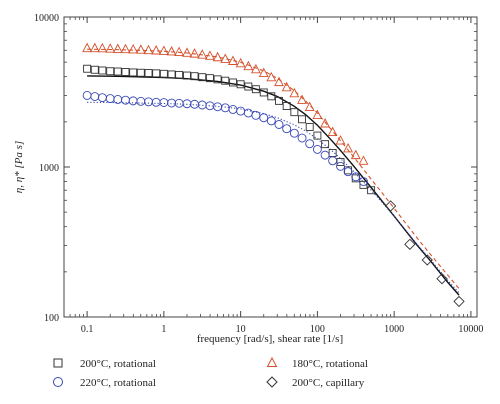 Image resolution: width=500 pixels, height=404 pixels. Describe the element at coordinates (46, 18) in the screenshot. I see `y-tick-label: 10000` at that location.